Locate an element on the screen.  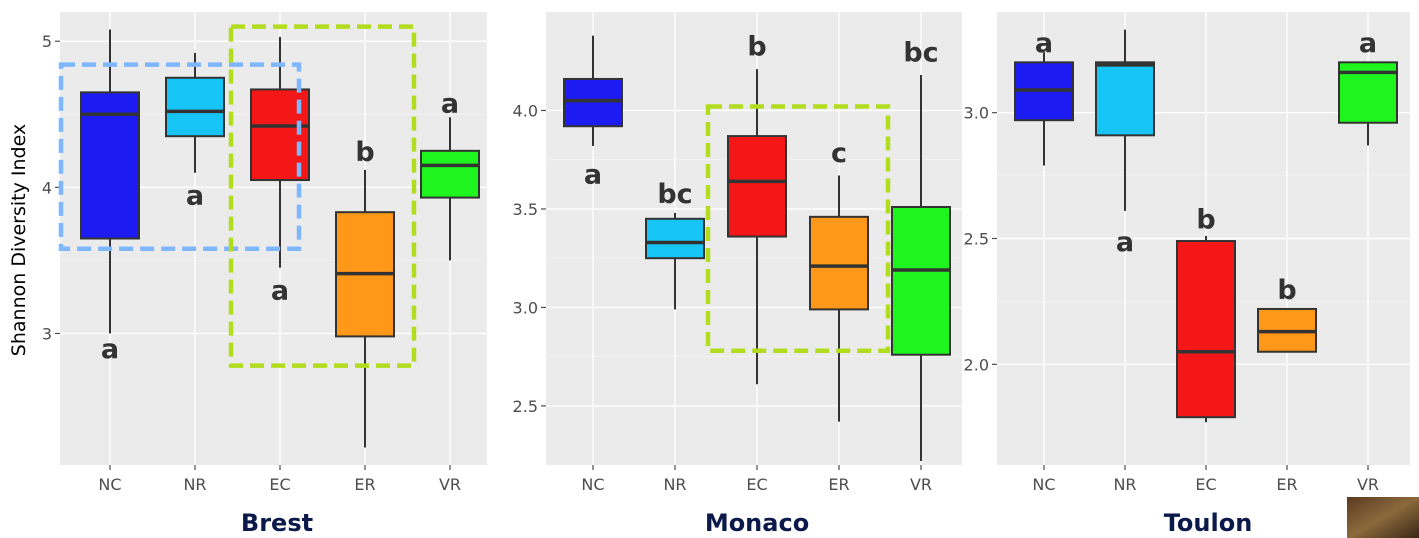
y-tick-label: 4.0 is located at coordinates (525, 110).